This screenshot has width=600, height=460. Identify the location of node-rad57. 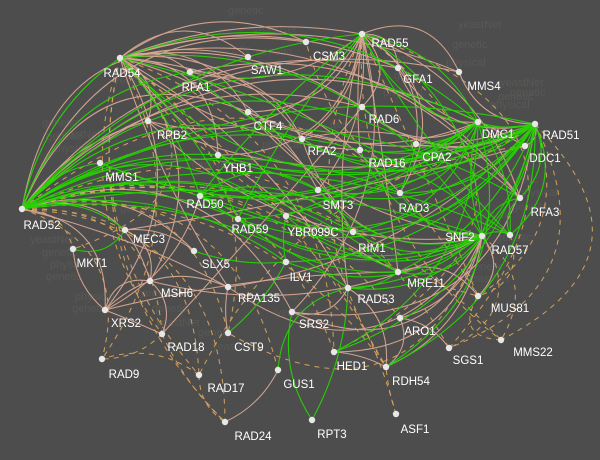
(510, 235).